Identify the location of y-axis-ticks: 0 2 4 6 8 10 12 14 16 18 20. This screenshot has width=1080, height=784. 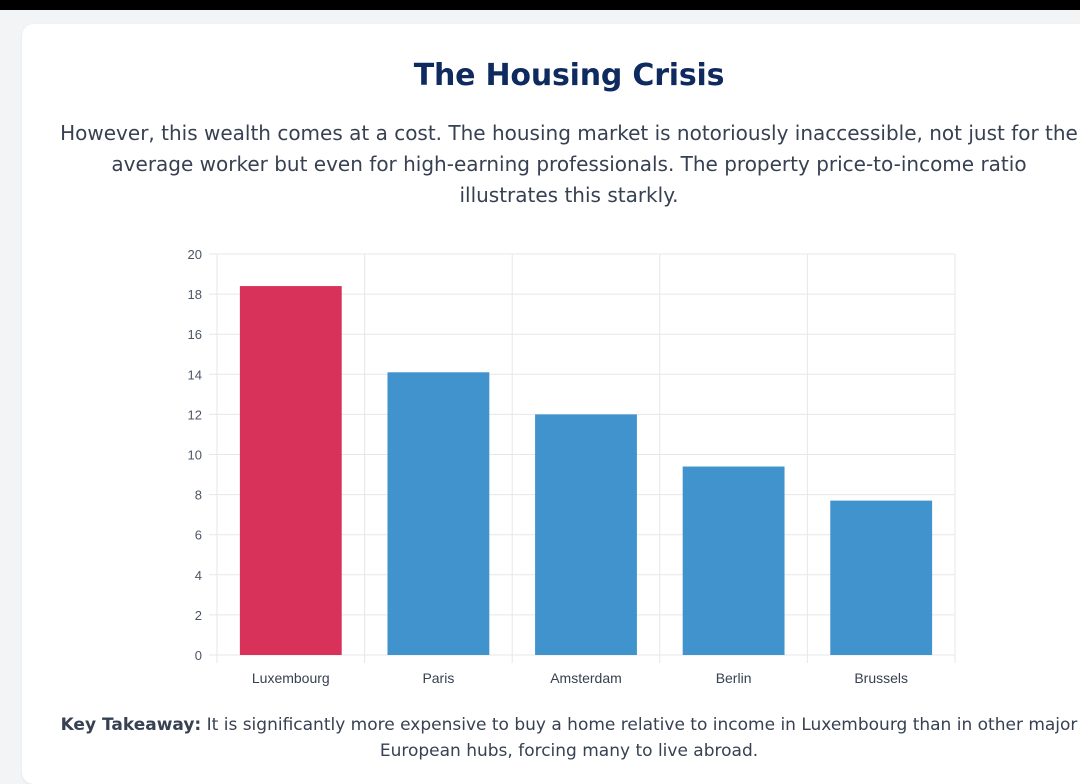
(195, 455).